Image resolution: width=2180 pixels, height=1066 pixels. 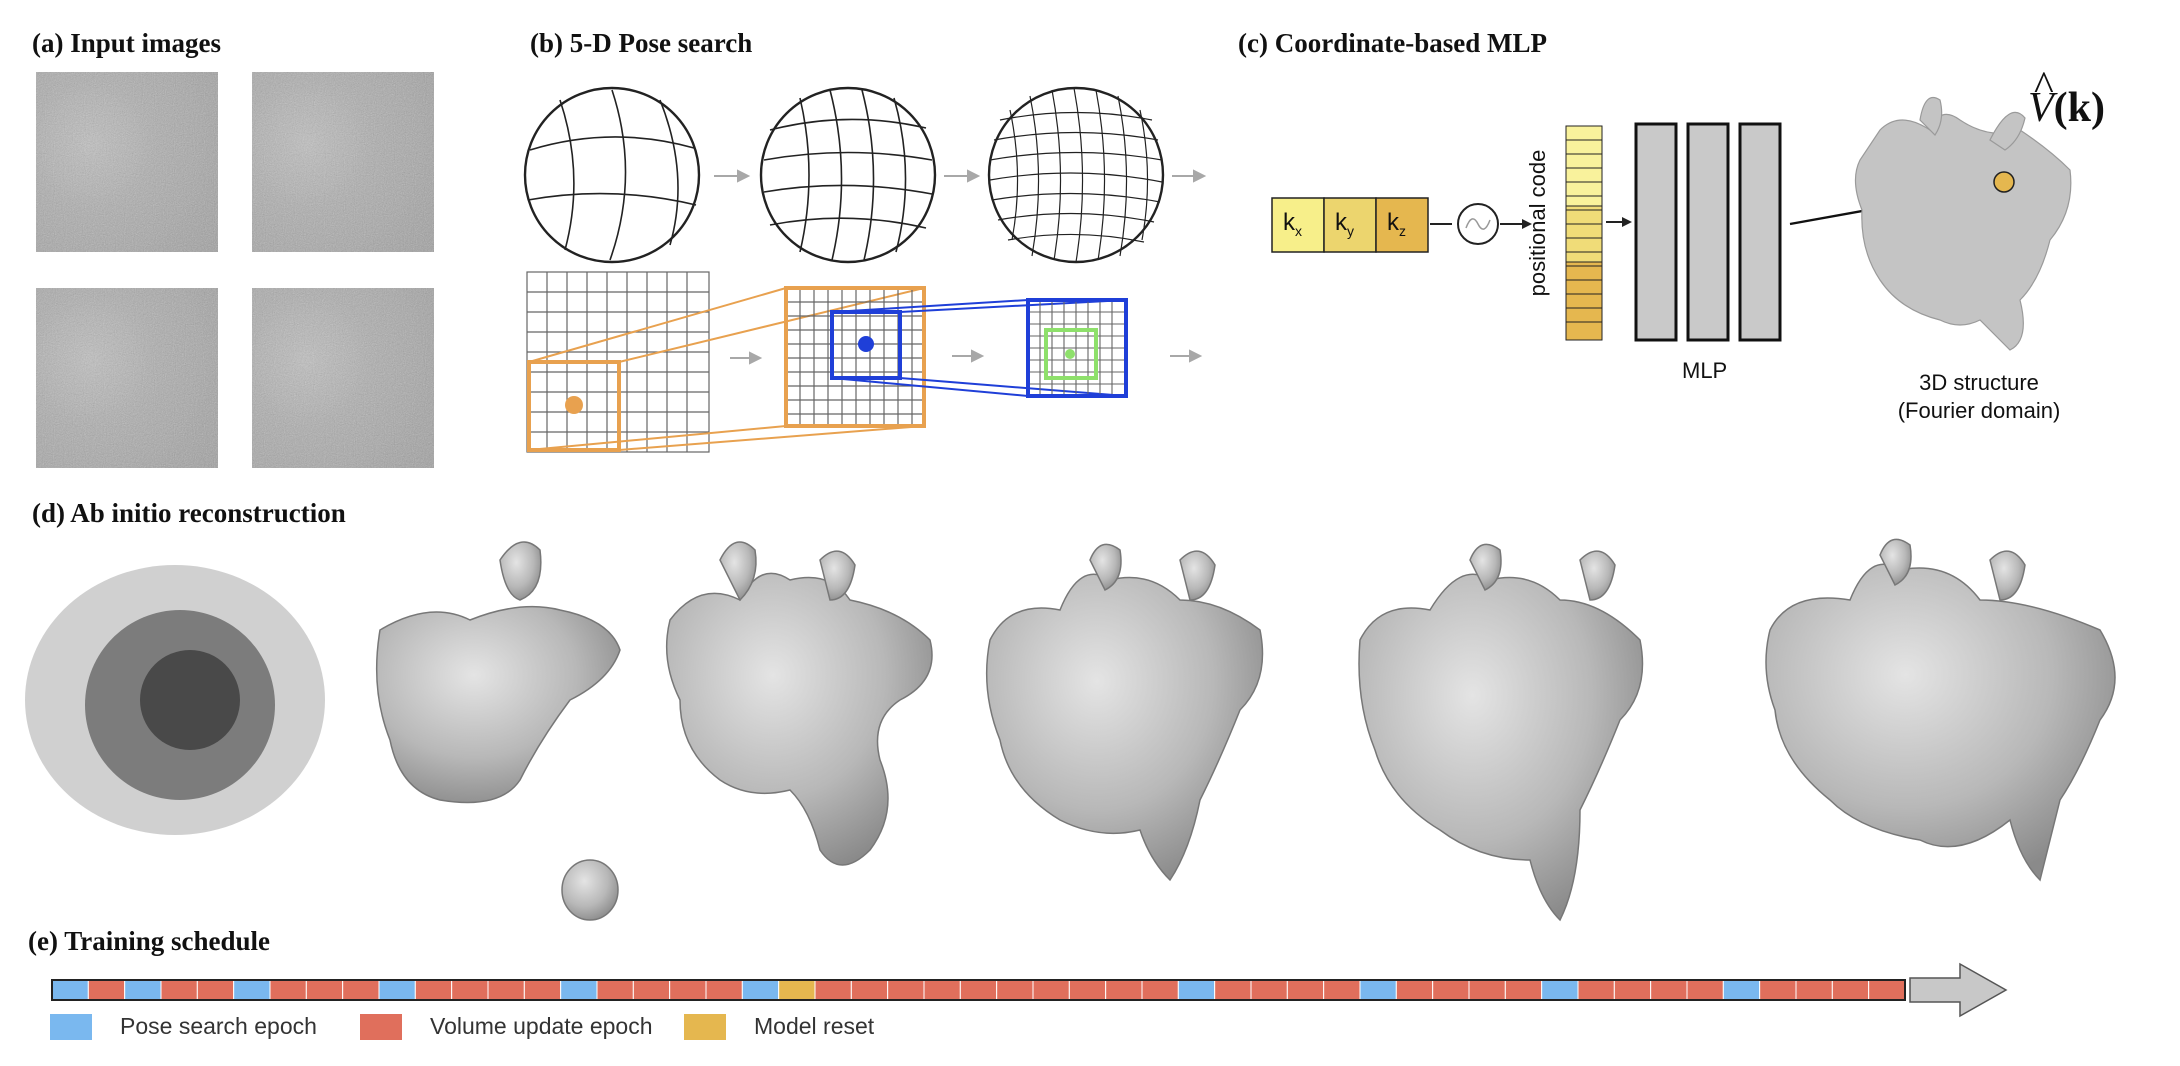 I want to click on panel-d-title: (d) Ab initio reconstruction, so click(x=189, y=513).